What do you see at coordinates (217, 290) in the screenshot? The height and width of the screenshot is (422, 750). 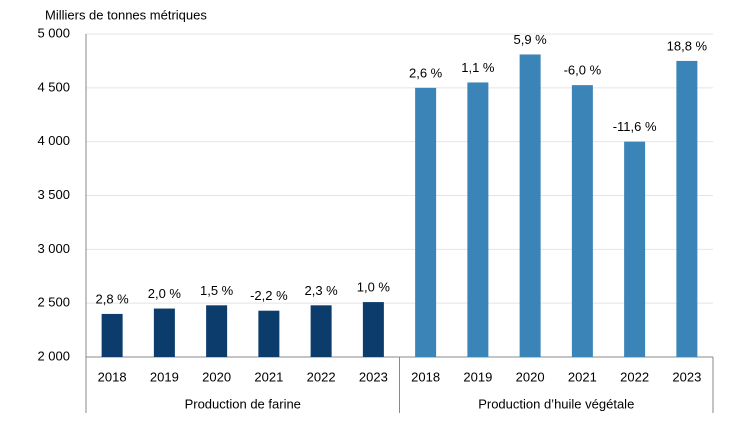 I see `change-label: 1,5 %` at bounding box center [217, 290].